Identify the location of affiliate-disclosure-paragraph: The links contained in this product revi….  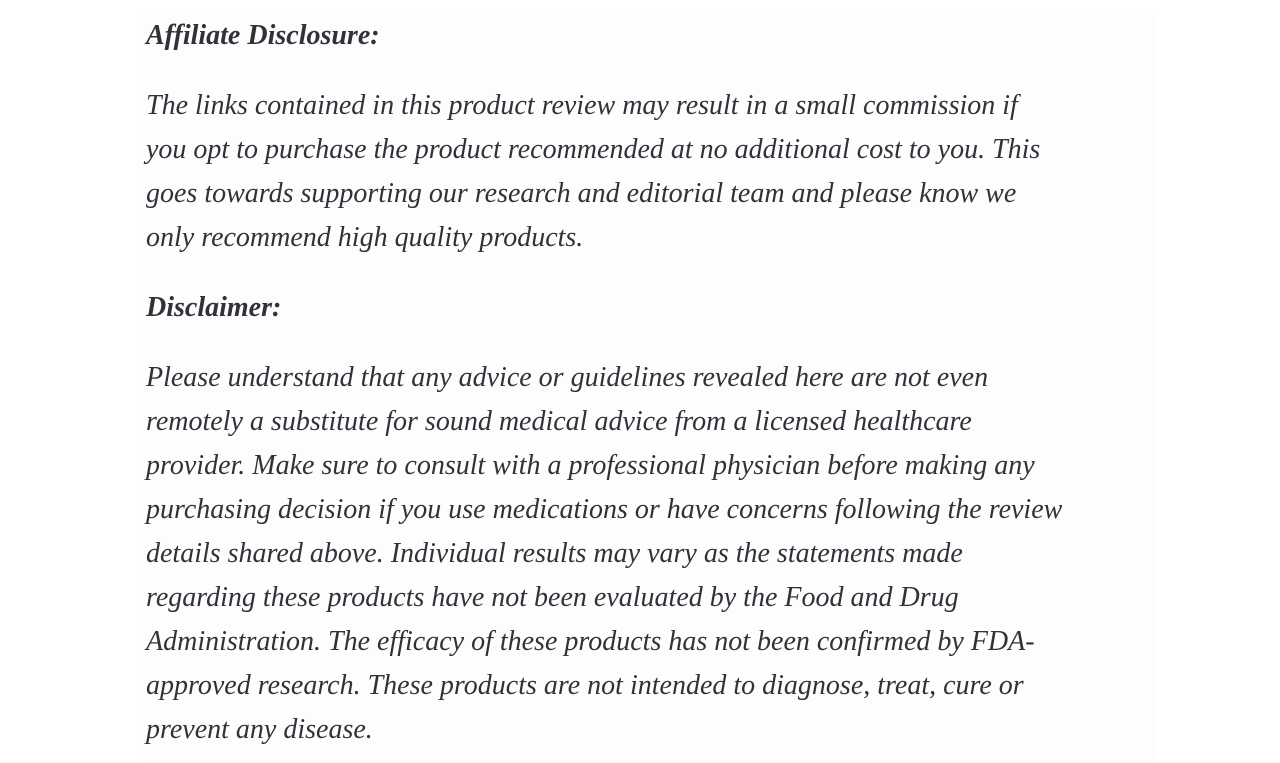
(593, 171).